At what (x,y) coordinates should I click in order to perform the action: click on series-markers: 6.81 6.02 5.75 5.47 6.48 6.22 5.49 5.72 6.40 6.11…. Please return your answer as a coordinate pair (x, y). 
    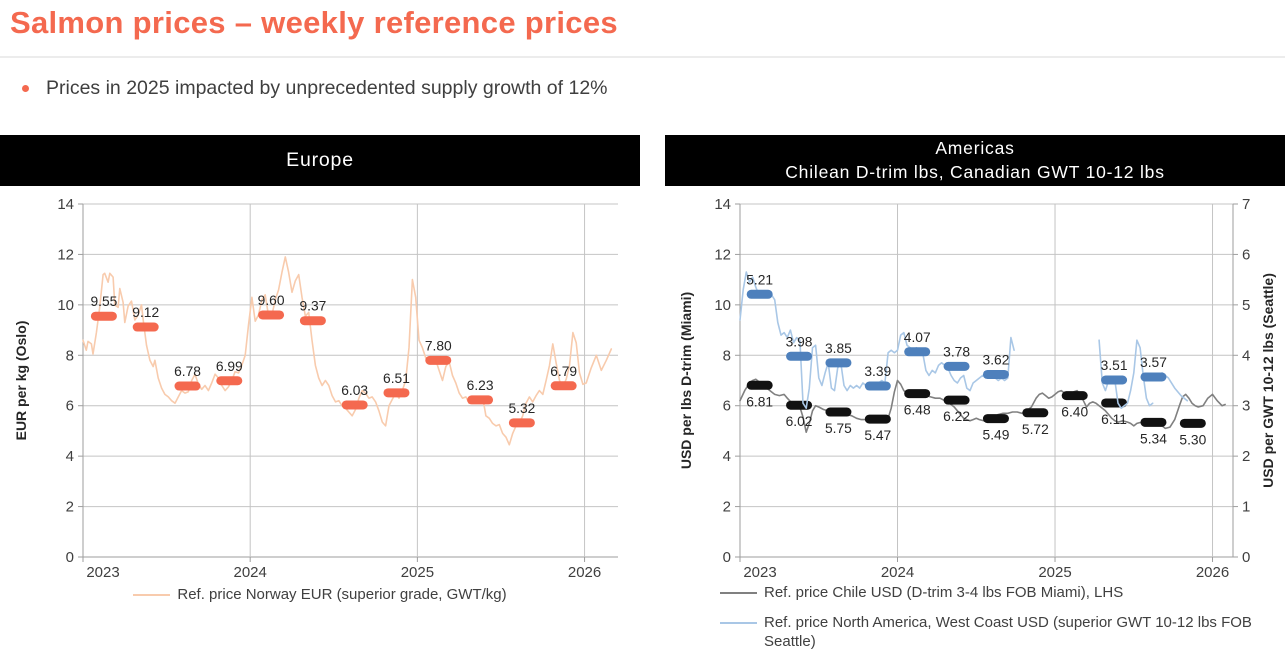
    Looking at the image, I should click on (976, 413).